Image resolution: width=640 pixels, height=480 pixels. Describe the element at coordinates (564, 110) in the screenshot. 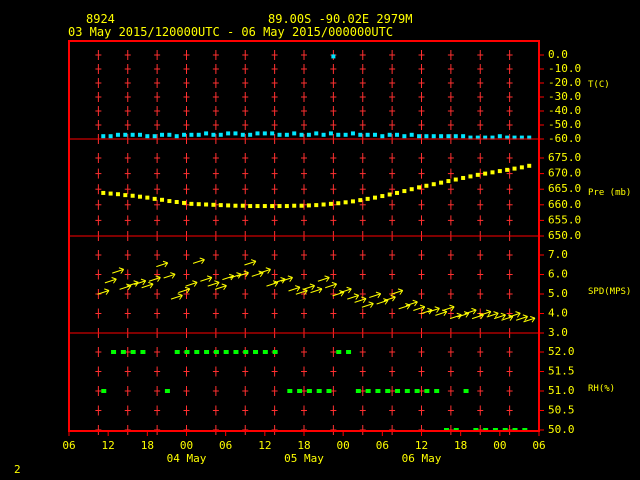

I see `y-tick-label: -40.0` at that location.